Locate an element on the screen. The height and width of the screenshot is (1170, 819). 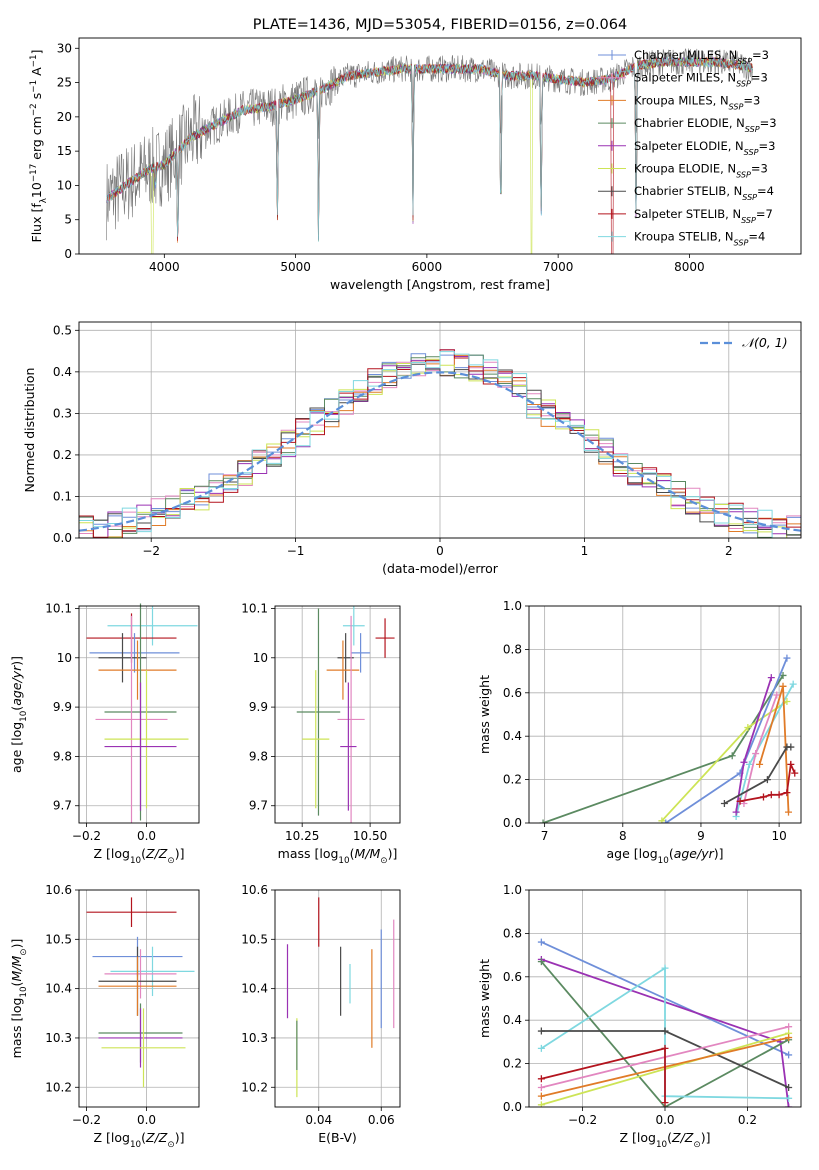
legend-label: Salpeter STELIB, NSSP=7 is located at coordinates (703, 216).